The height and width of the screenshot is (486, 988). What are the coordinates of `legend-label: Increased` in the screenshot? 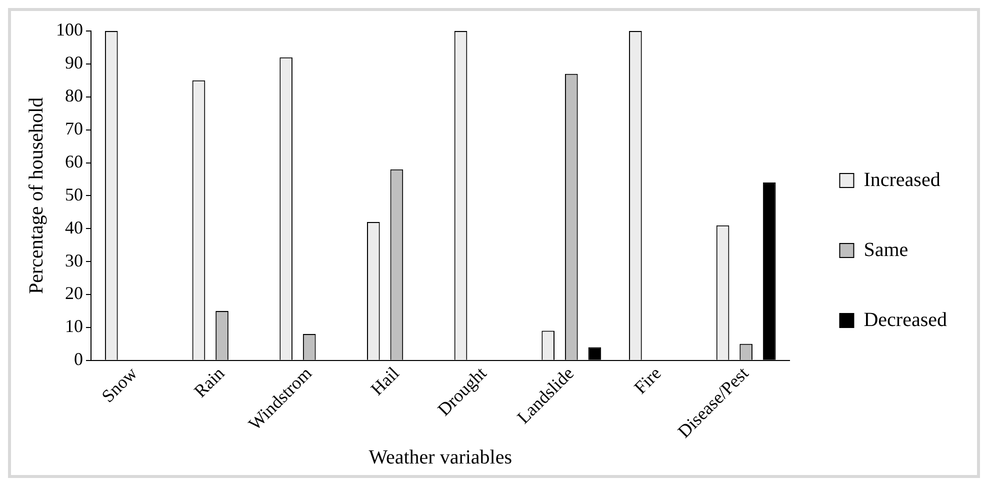 It's located at (902, 179).